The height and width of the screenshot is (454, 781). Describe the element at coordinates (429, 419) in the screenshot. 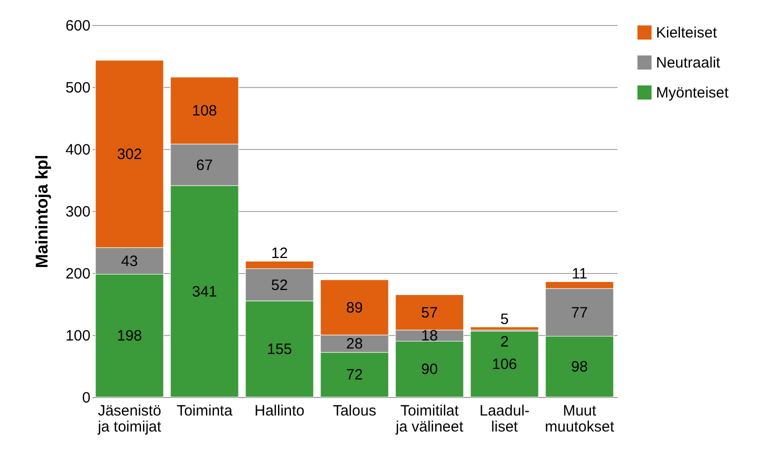

I see `x-tick-label: Toimitilat ja välineet` at that location.